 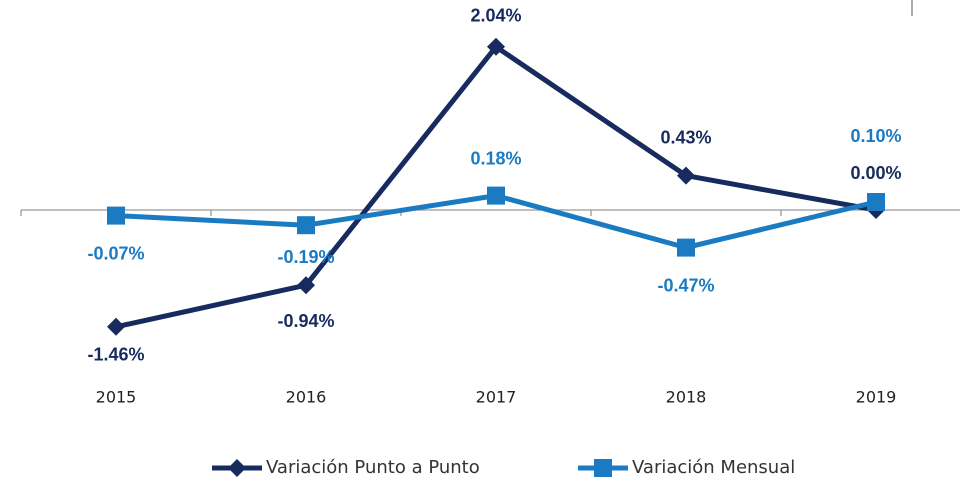 What do you see at coordinates (115, 253) in the screenshot?
I see `data-label: -0.07%` at bounding box center [115, 253].